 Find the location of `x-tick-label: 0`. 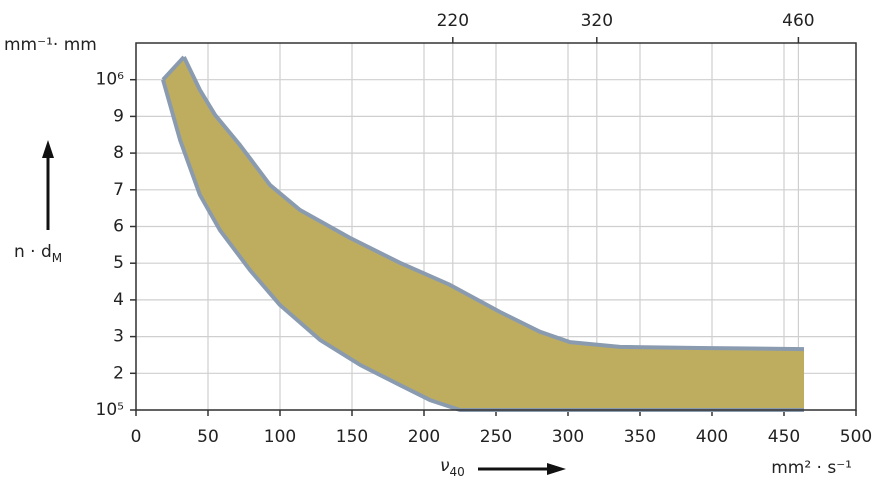

x-tick-label: 0 is located at coordinates (136, 437).